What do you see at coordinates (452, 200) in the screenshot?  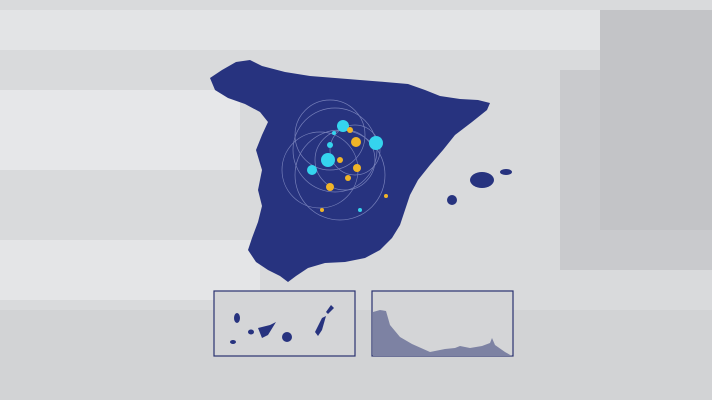 I see `ibiza` at bounding box center [452, 200].